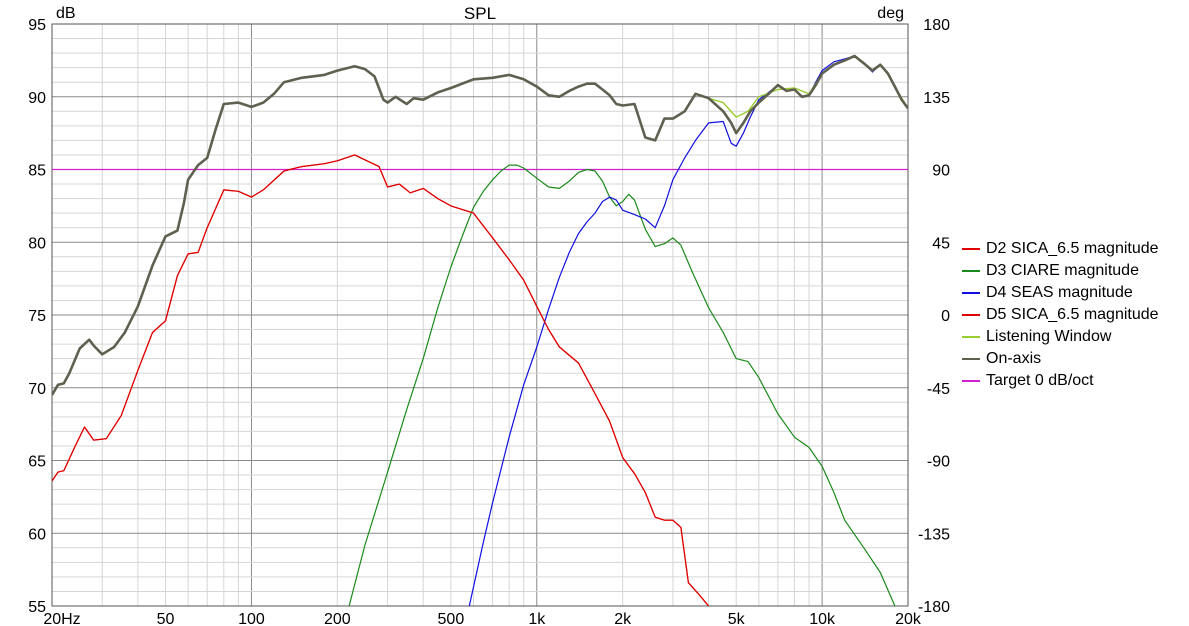 This screenshot has width=1189, height=626. What do you see at coordinates (1072, 314) in the screenshot?
I see `legend-label: D5 SICA_6.5 magnitude` at bounding box center [1072, 314].